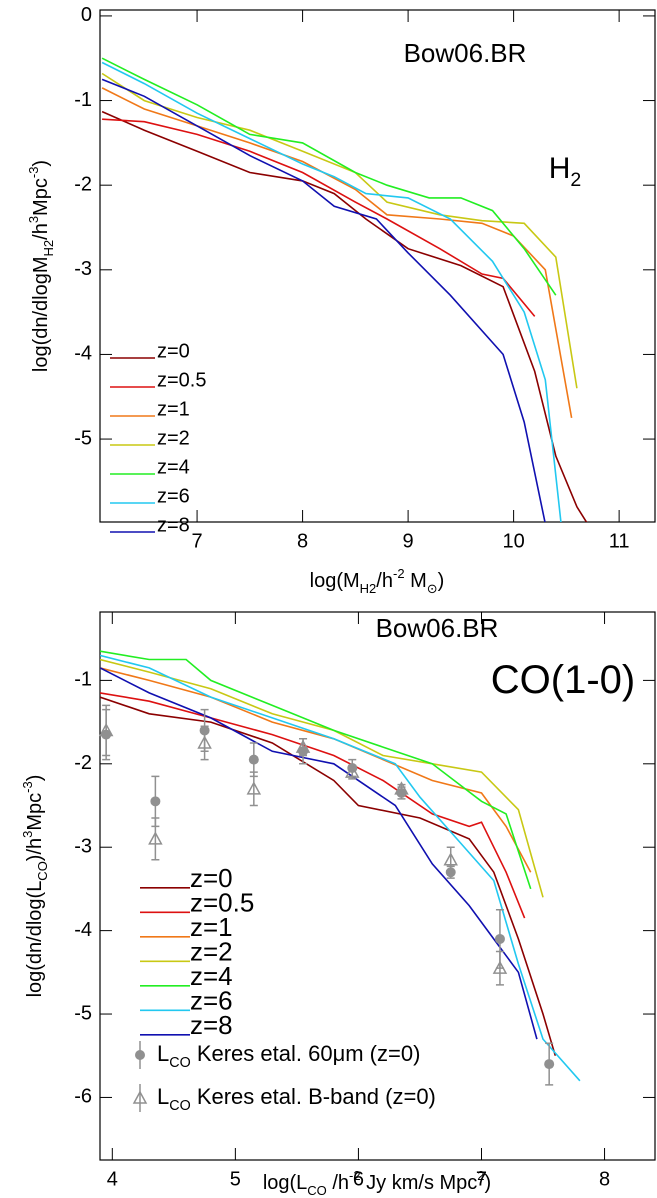 This screenshot has width=657, height=1198. What do you see at coordinates (235, 1179) in the screenshot?
I see `x-tick-label: 5` at bounding box center [235, 1179].